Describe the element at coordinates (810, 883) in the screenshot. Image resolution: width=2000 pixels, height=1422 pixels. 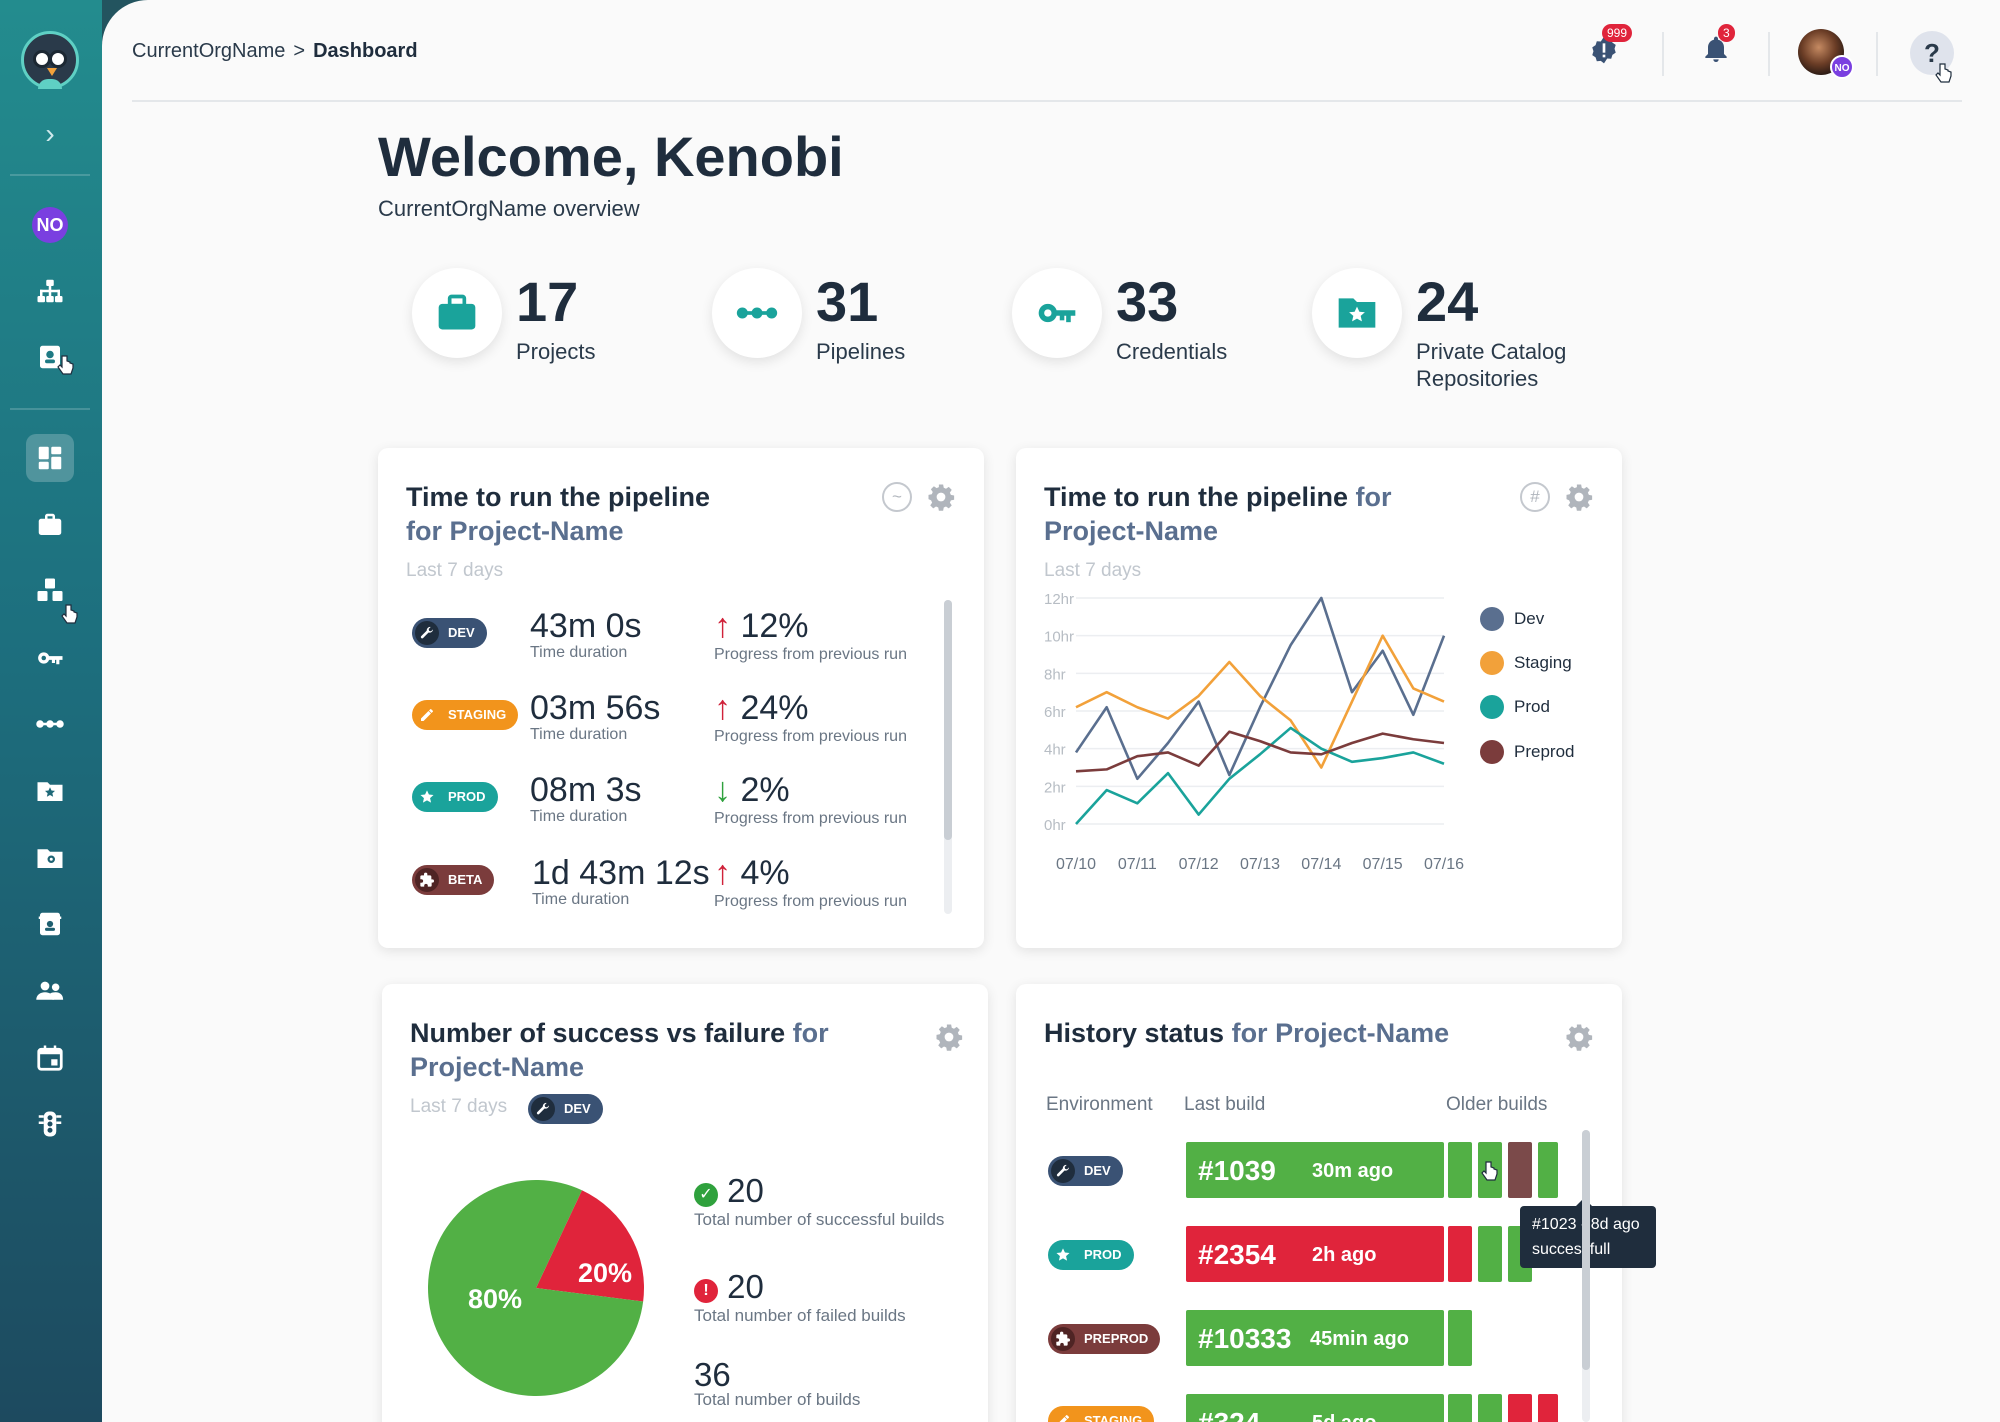
I see `progress-metric: ↑ 4% Progress from previous run` at that location.